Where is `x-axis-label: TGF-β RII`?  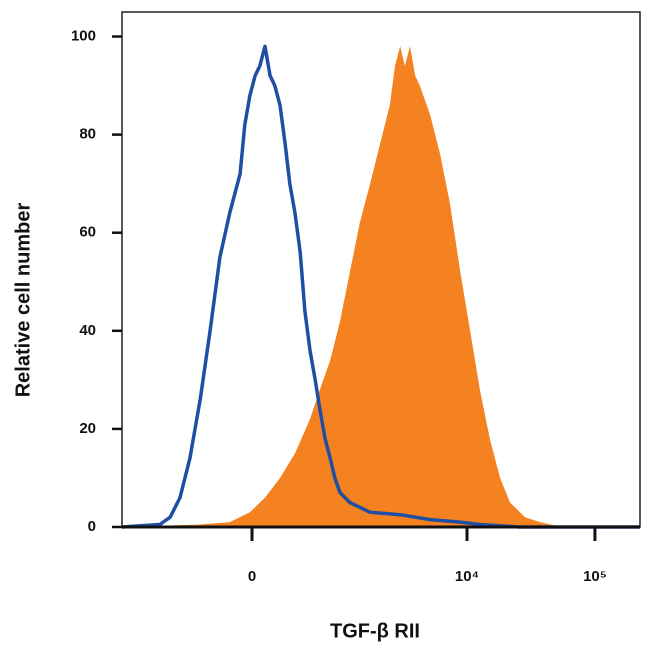
x-axis-label: TGF-β RII is located at coordinates (375, 631).